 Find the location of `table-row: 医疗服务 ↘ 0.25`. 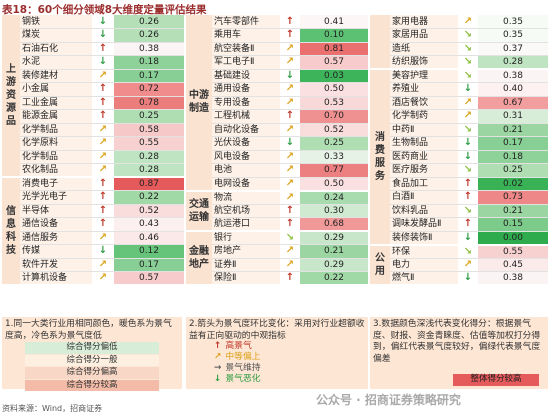

table-row: 医疗服务 ↘ 0.25 is located at coordinates (459, 170).